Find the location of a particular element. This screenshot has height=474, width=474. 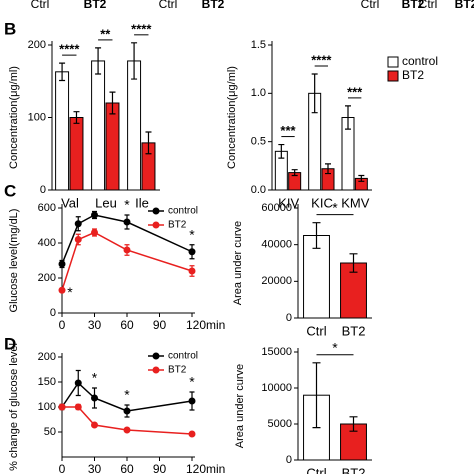

significance: ** is located at coordinates (105, 33).